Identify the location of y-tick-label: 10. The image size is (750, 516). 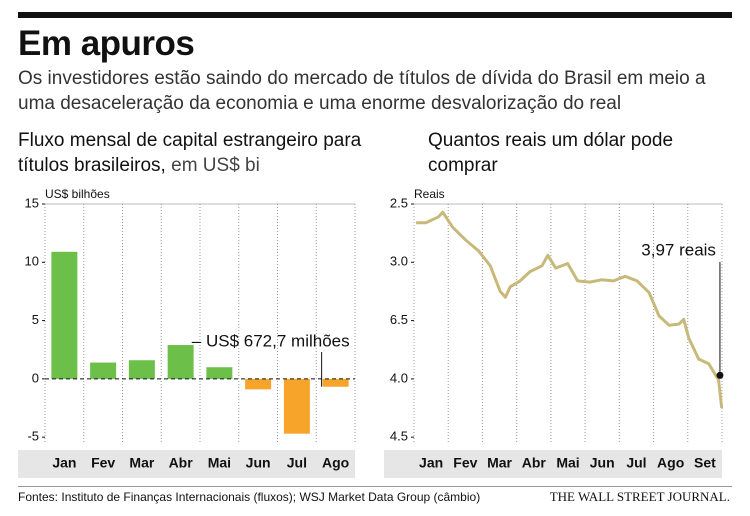
(32, 261).